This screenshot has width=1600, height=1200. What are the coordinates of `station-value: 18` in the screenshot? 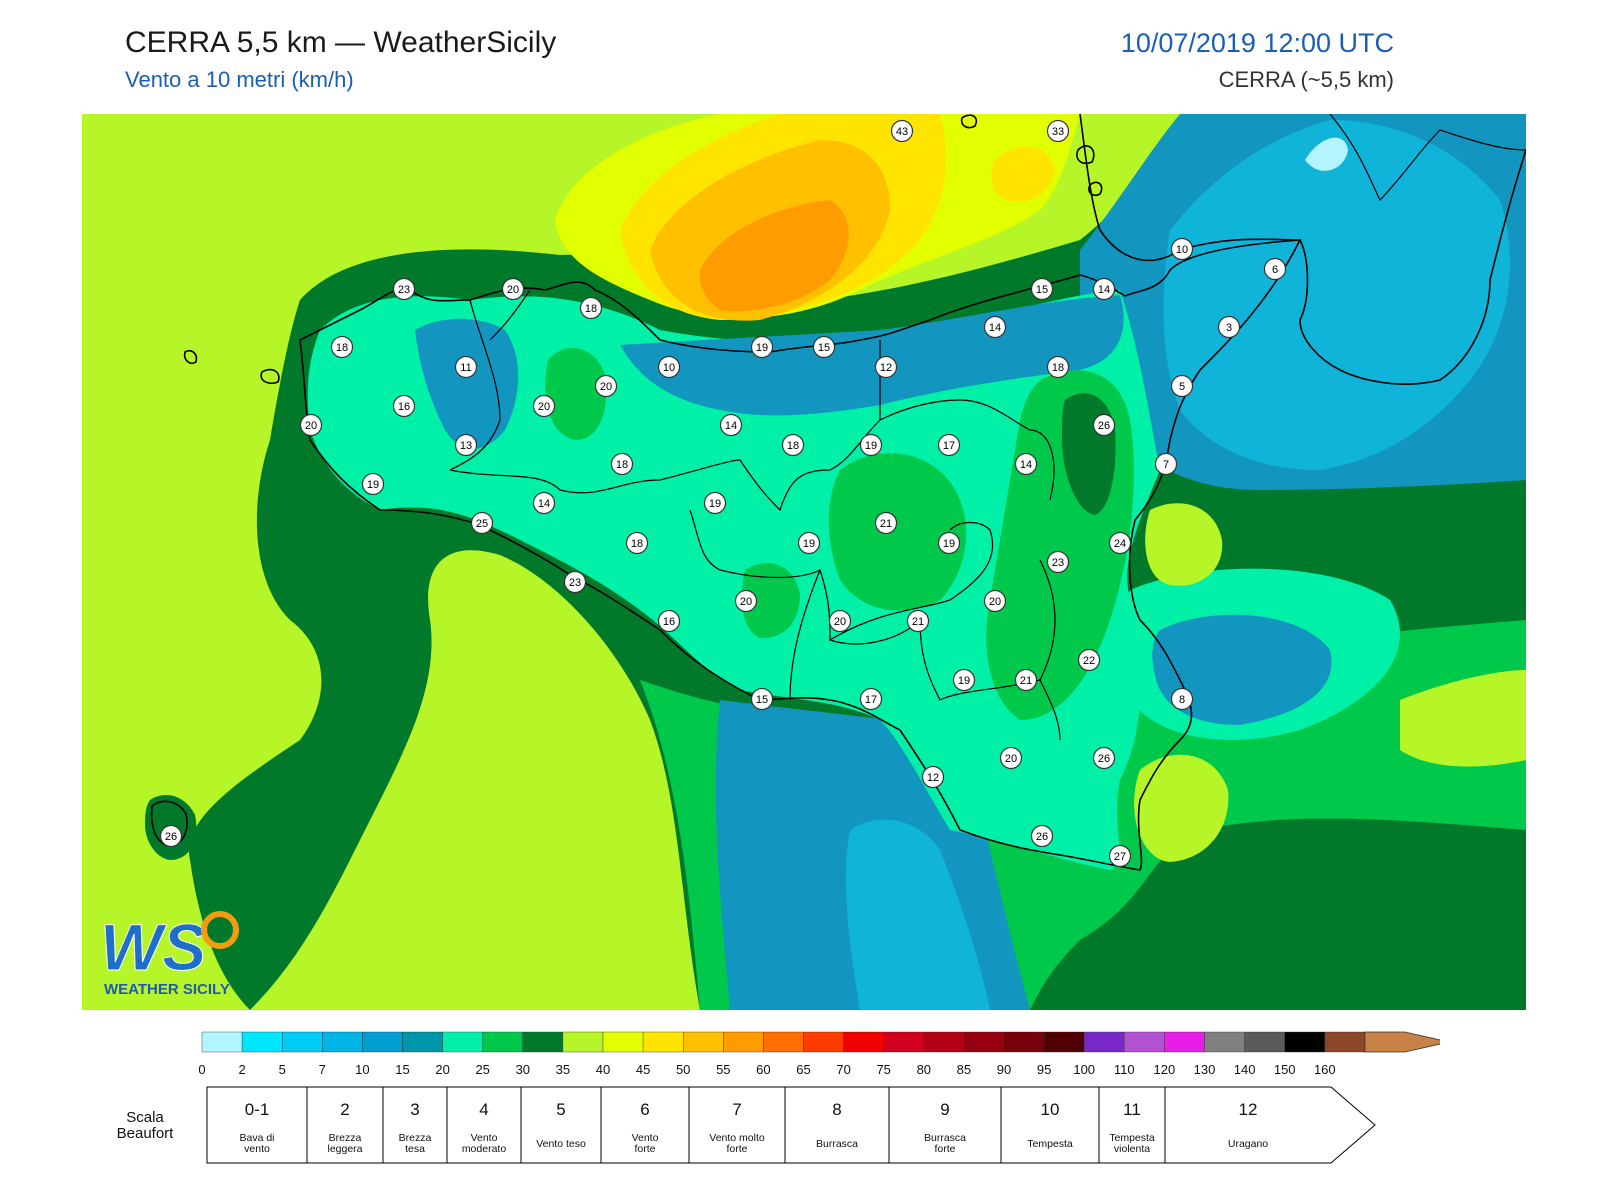 It's located at (1058, 368).